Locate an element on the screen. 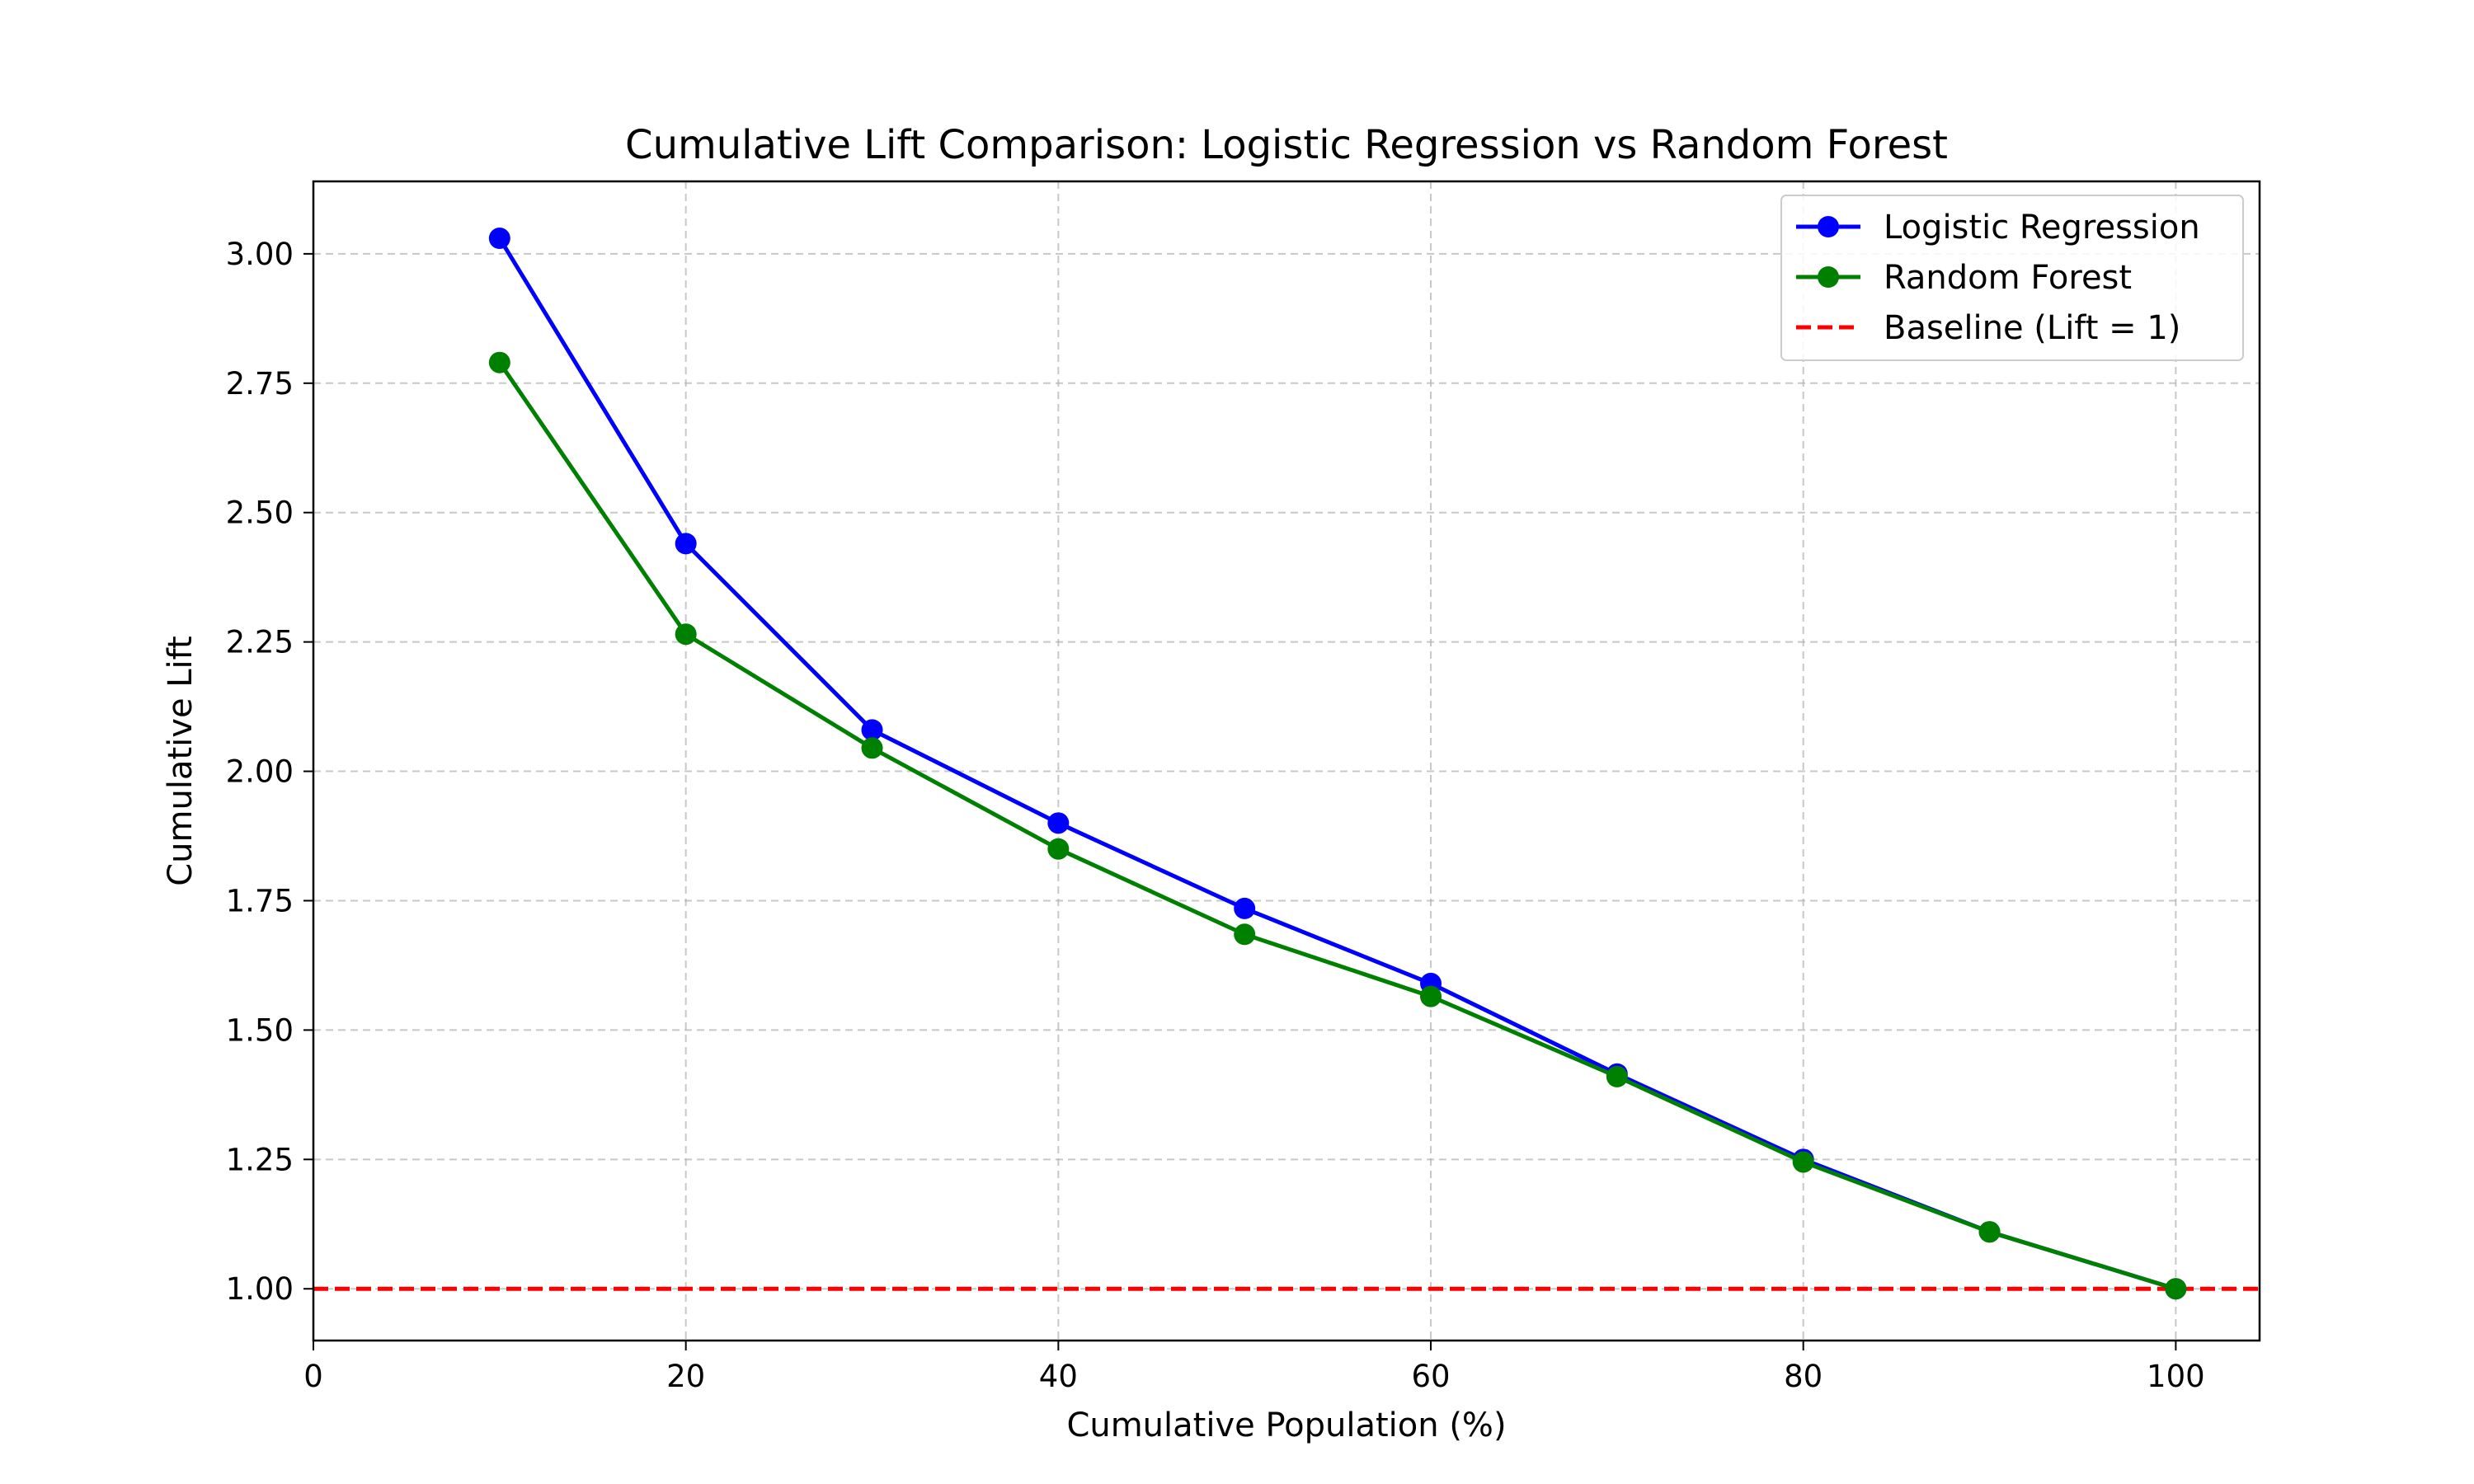 The height and width of the screenshot is (1484, 2474). x-tick-label: 80 is located at coordinates (1803, 1376).